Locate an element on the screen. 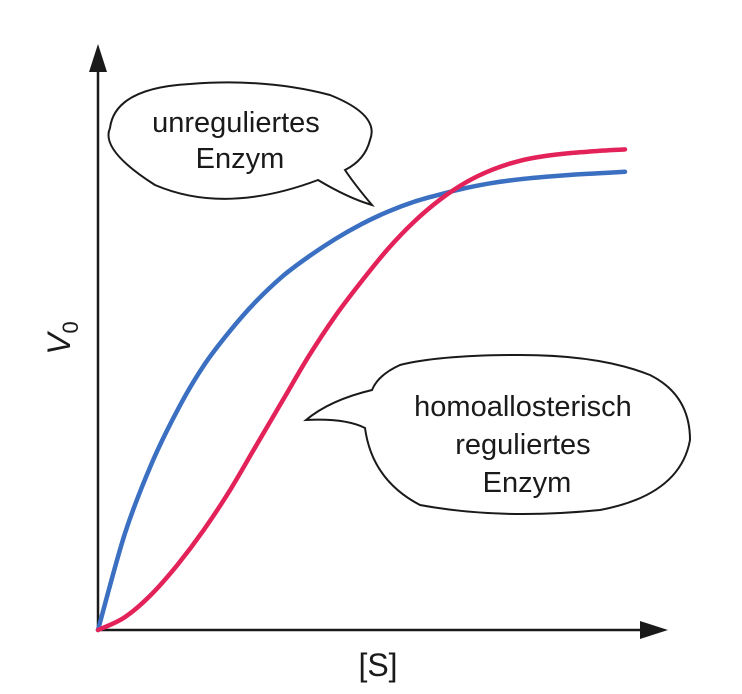  callout-text-homoallosterisch: homoallosterisch reguliertes Enzym is located at coordinates (527, 445).